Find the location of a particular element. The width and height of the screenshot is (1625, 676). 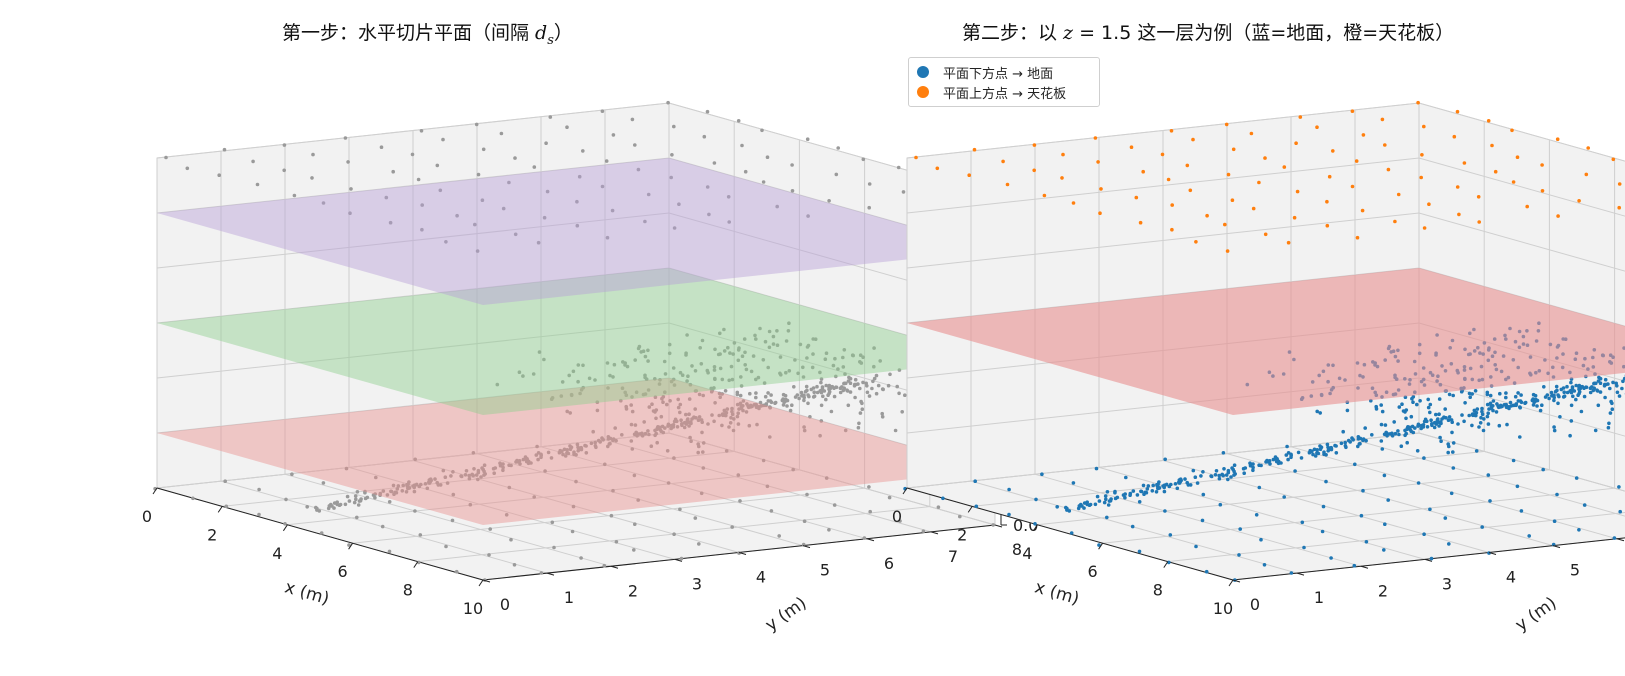

chart-title-left: 第一步：水平切片平面（间隔 ds） is located at coordinates (427, 35).